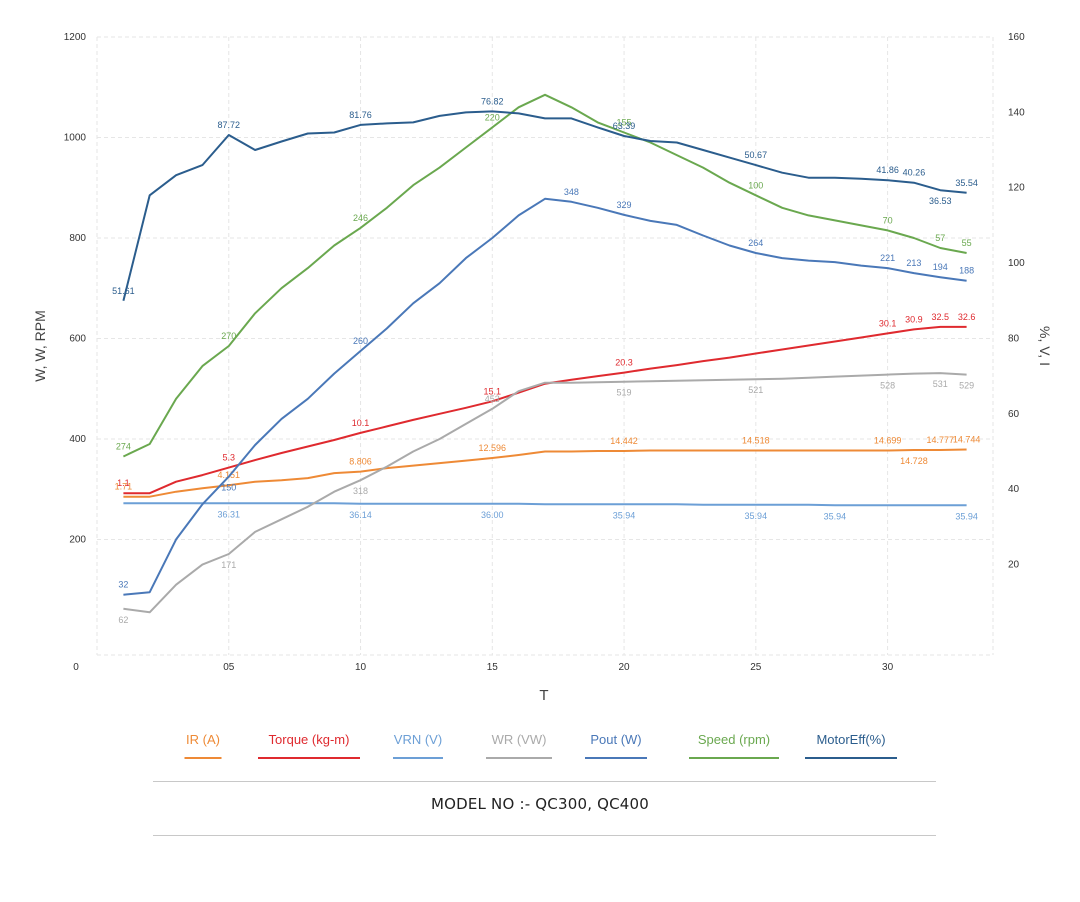  Describe the element at coordinates (544, 835) in the screenshot. I see `footer-bottom-divider` at that location.